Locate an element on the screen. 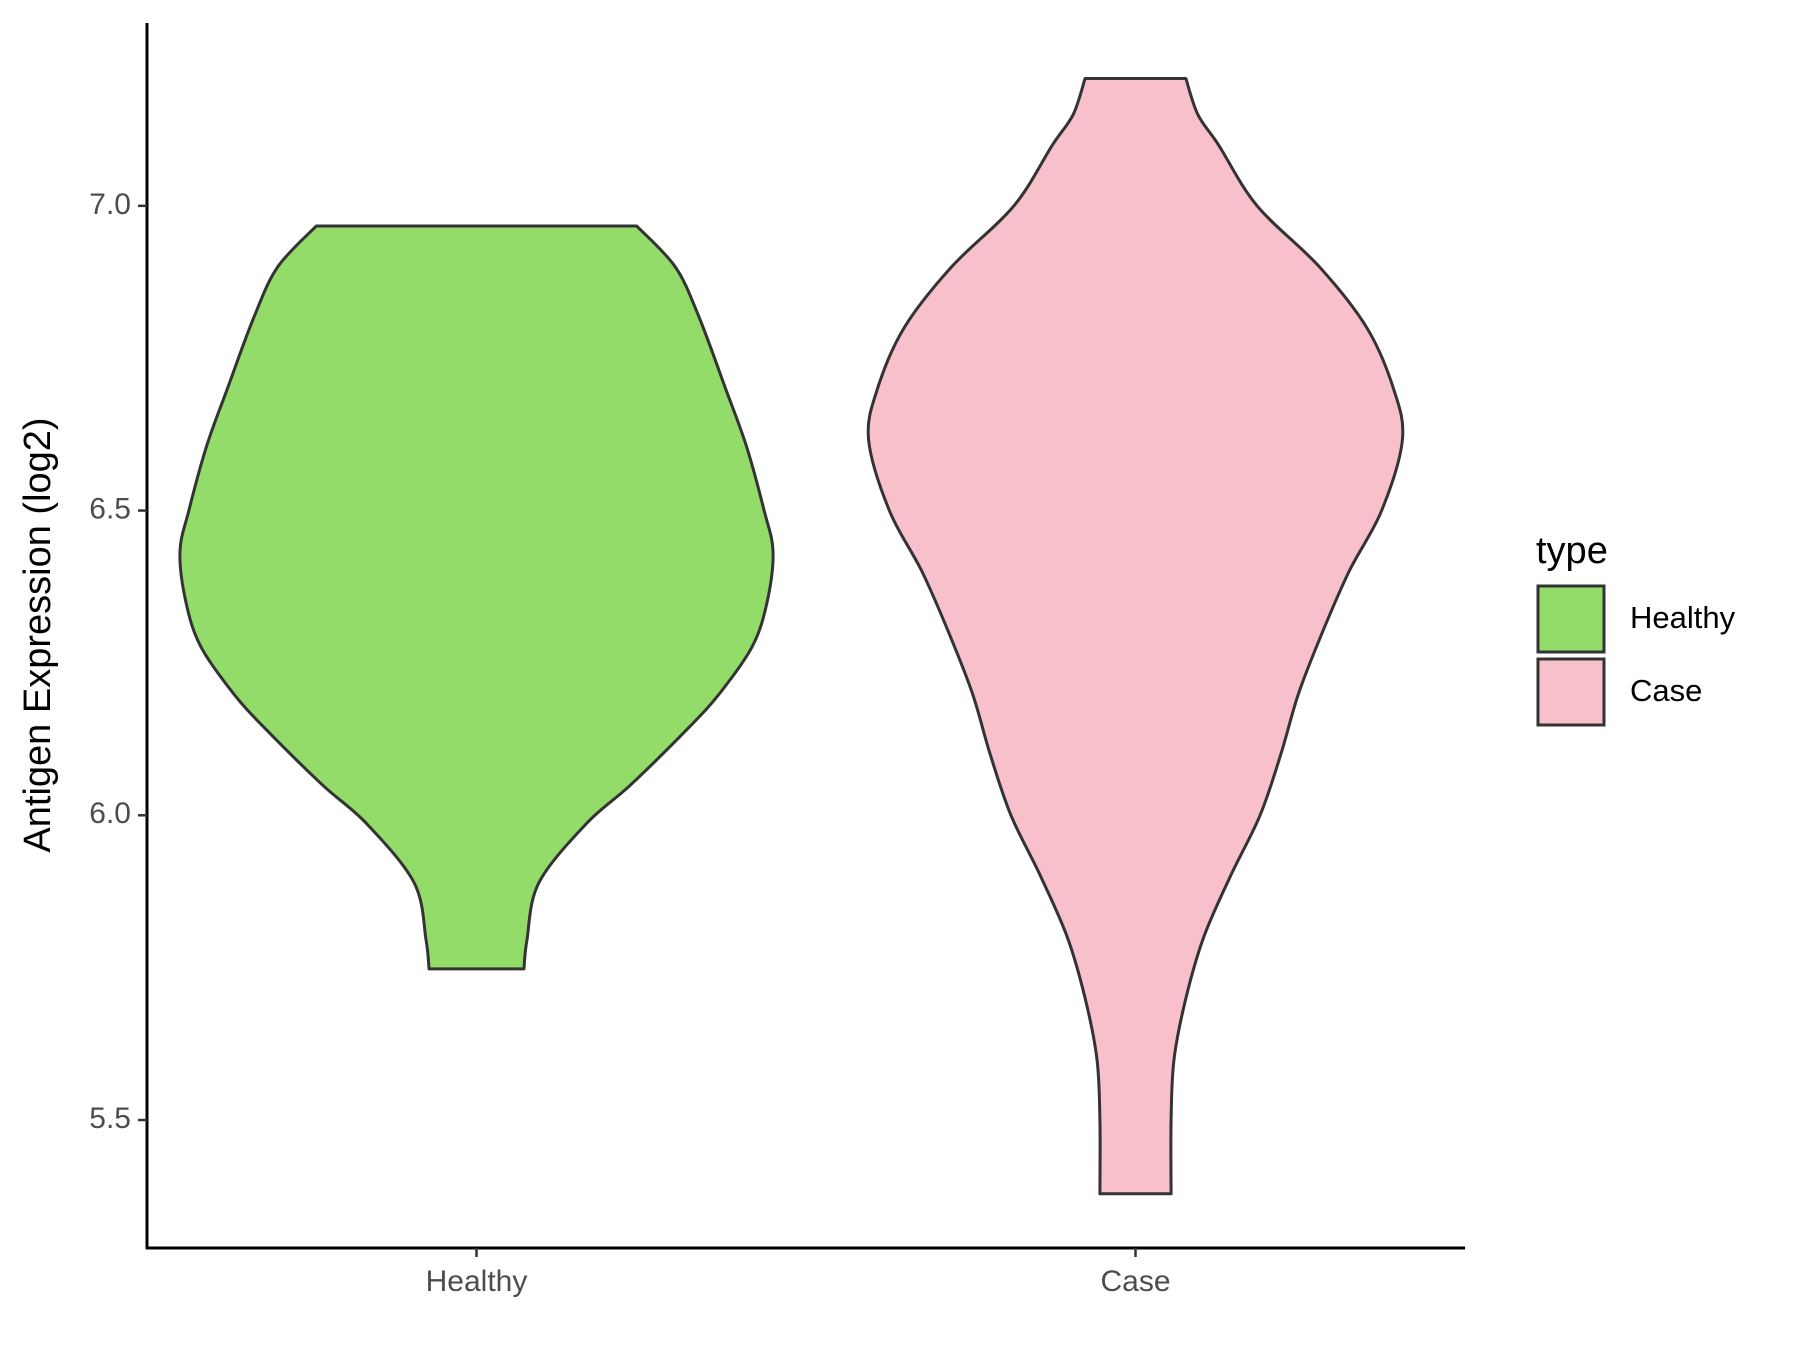  legend-label: Case is located at coordinates (1666, 690).